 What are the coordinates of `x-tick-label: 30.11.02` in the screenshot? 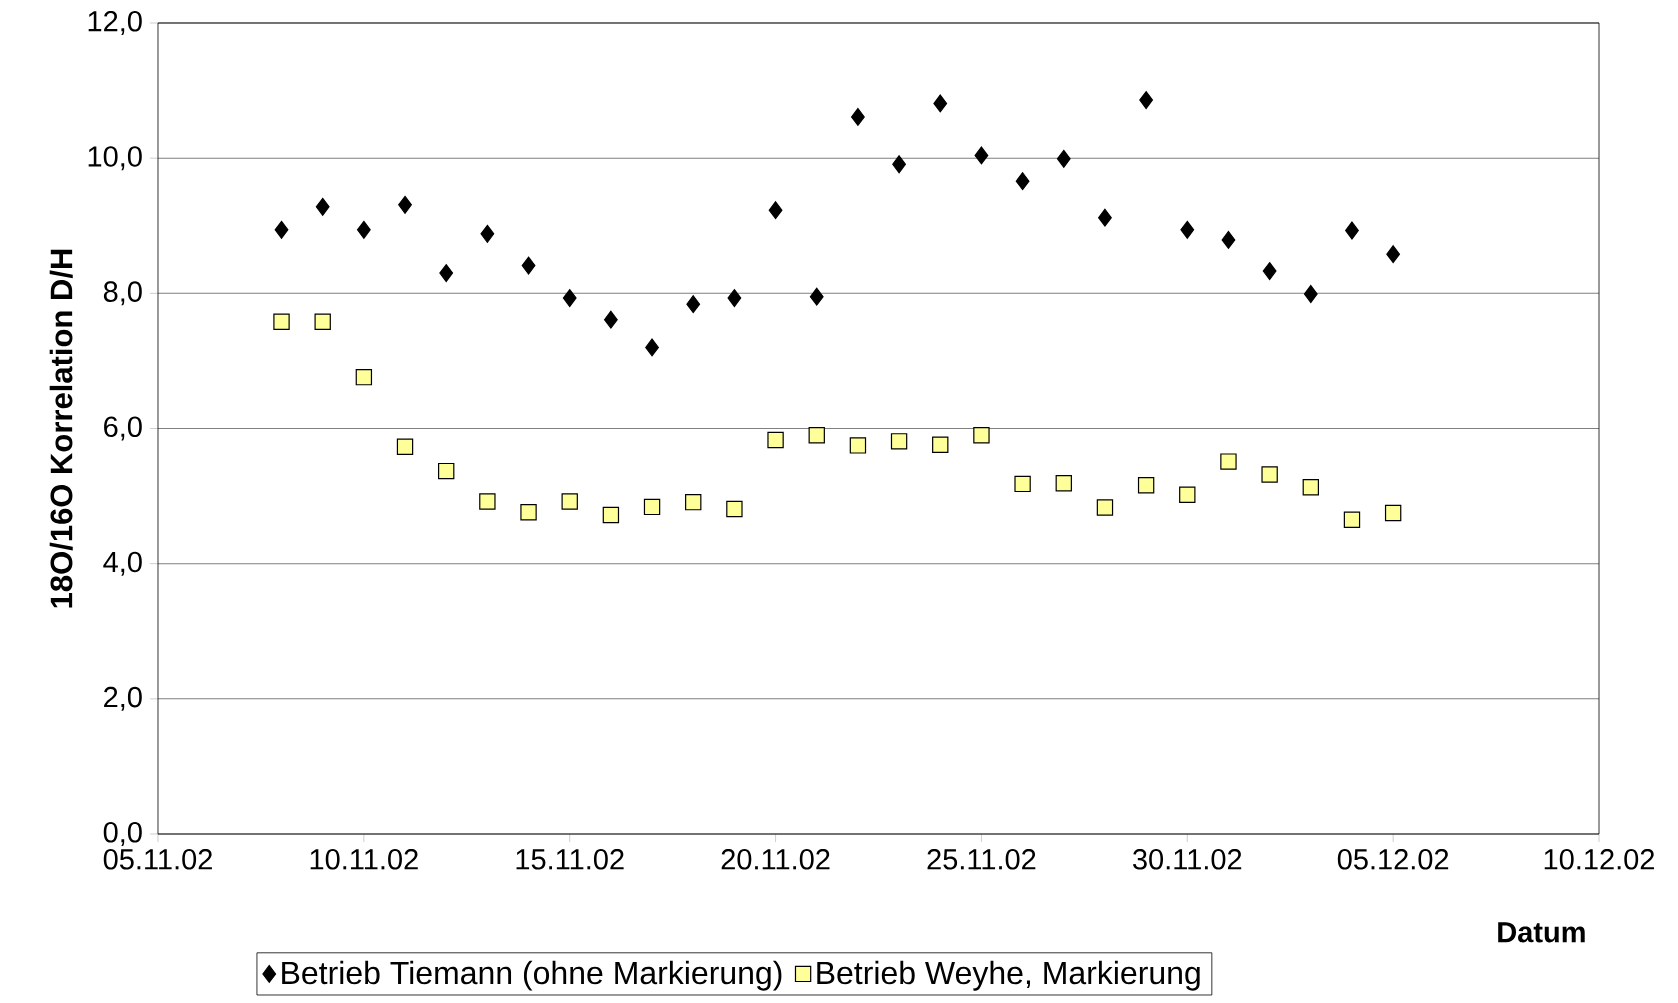 It's located at (1187, 859).